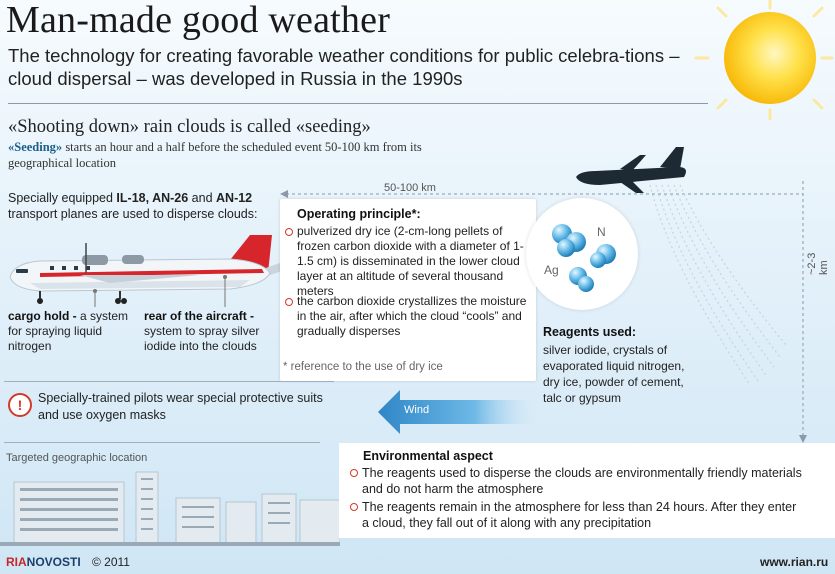  I want to click on planes-intro-prefix: Specially equipped, so click(62, 198).